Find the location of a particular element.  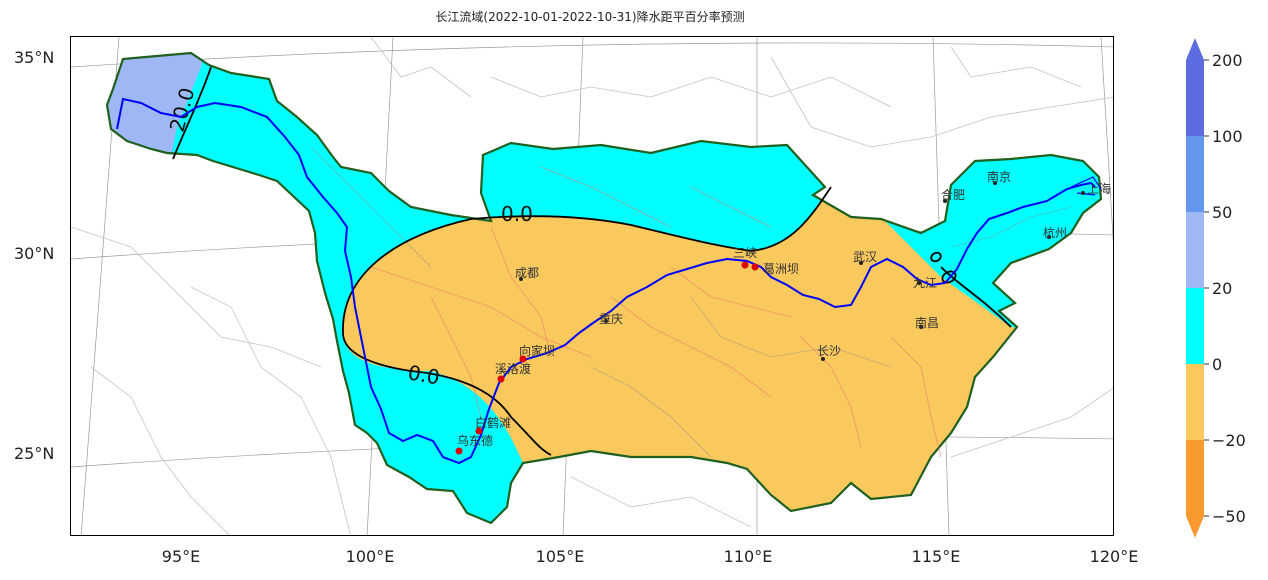

colorbar-top-extension is located at coordinates (1195, 49).